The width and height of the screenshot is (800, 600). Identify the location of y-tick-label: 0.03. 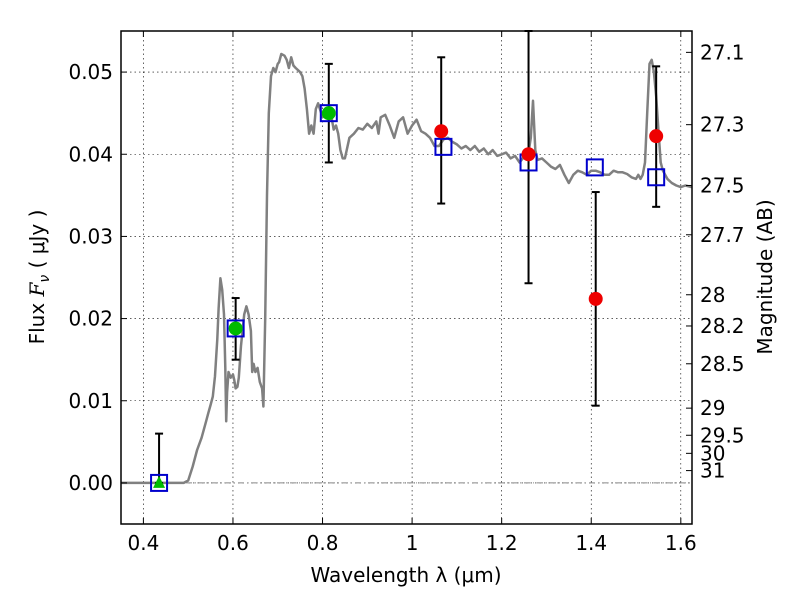
(90, 236).